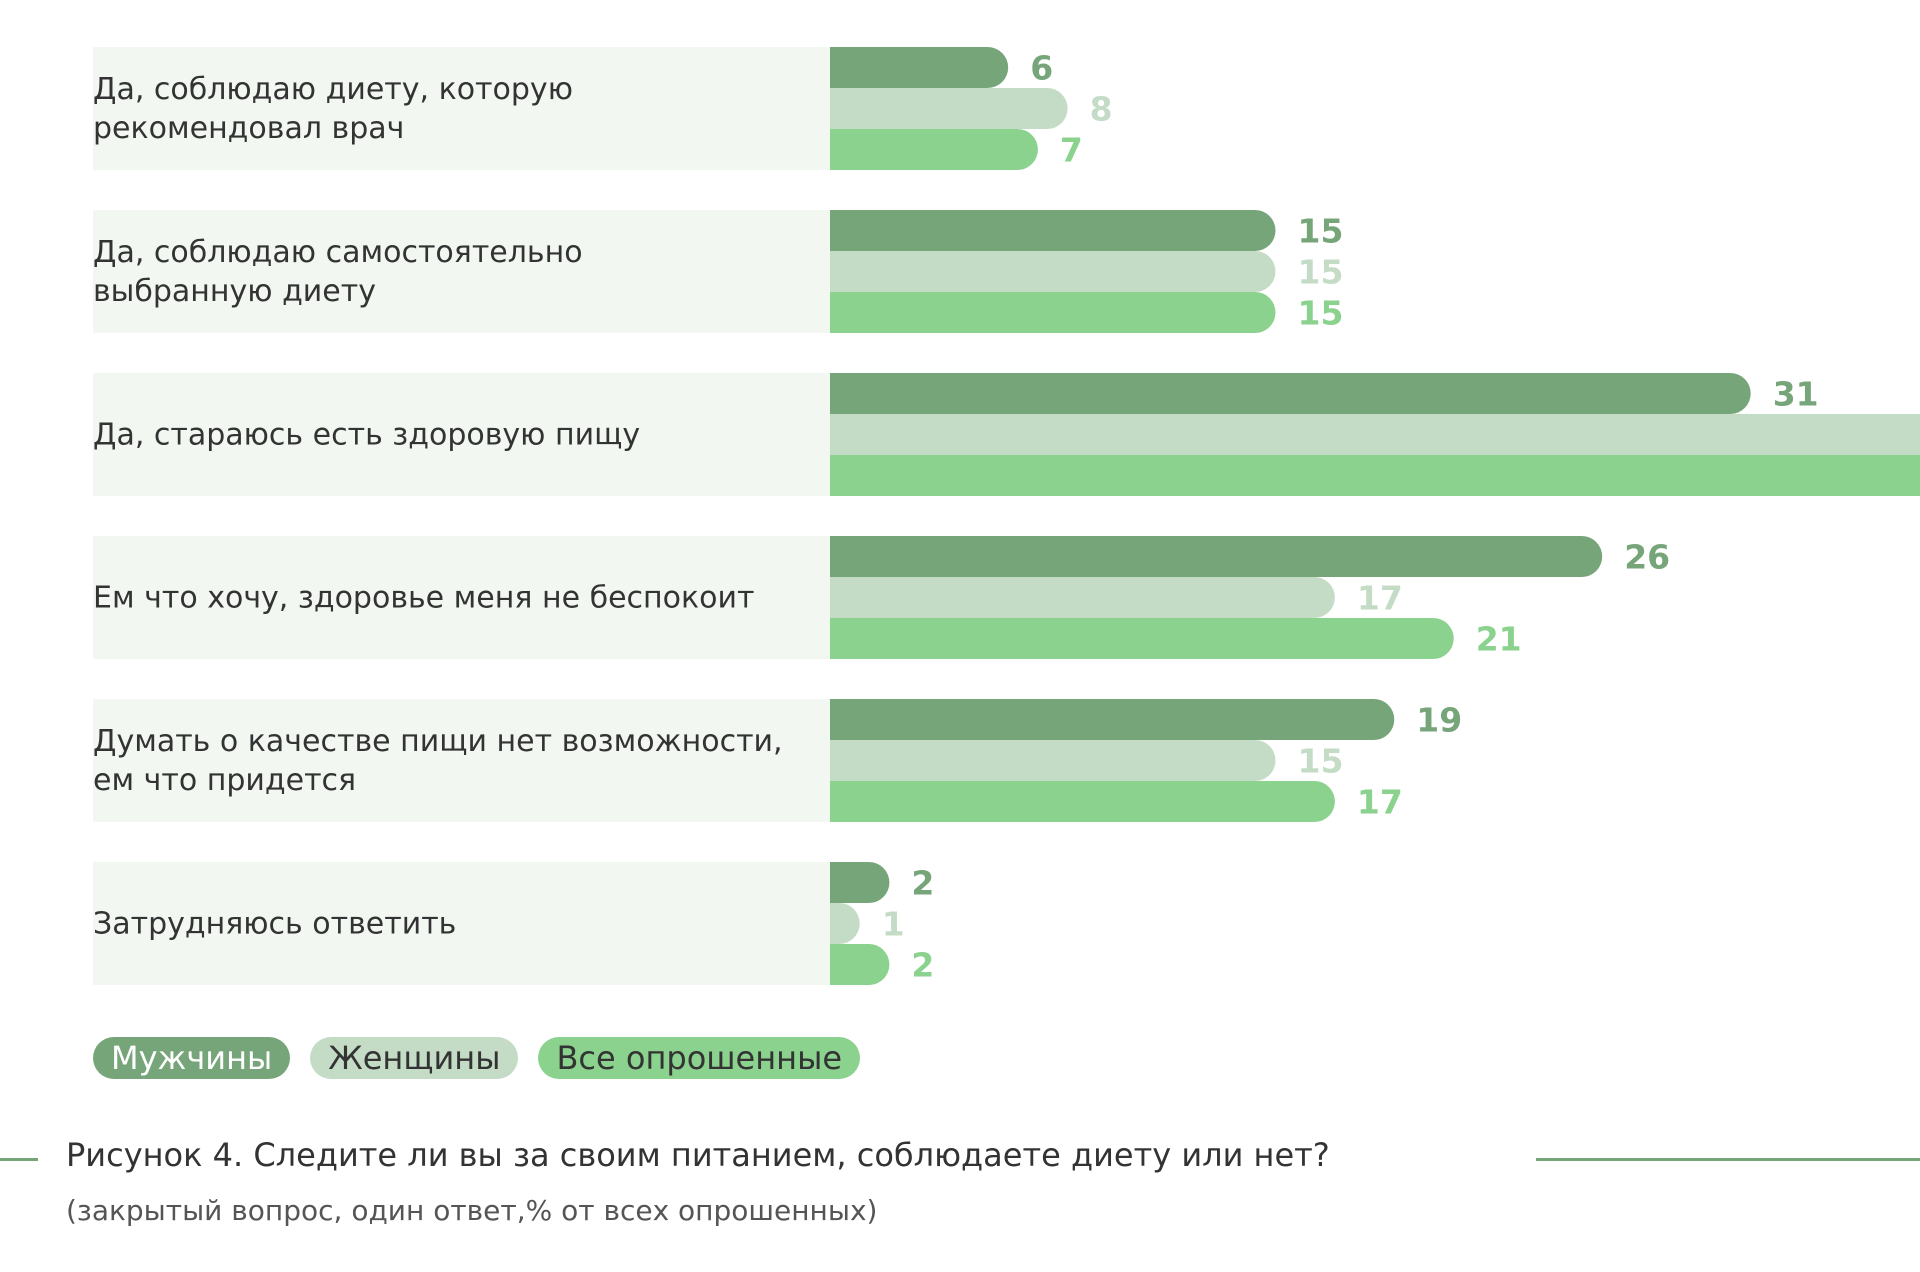 Image resolution: width=1920 pixels, height=1272 pixels. I want to click on data-label: 26, so click(1647, 557).